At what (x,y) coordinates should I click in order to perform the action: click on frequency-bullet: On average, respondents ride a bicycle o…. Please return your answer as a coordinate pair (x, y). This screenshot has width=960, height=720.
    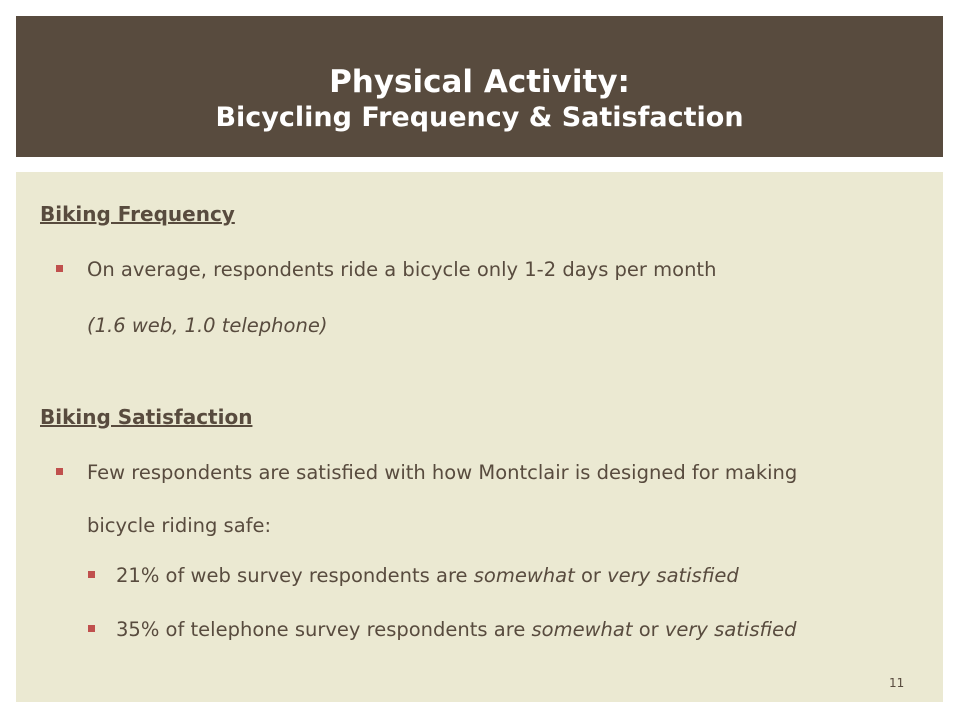
    Looking at the image, I should click on (402, 269).